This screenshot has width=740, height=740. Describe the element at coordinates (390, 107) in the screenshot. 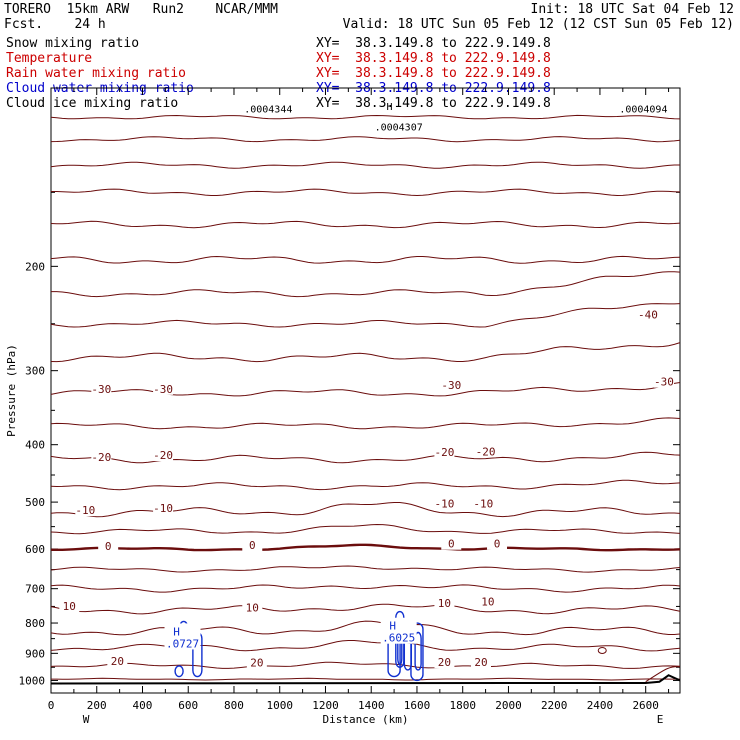

I see `top-annotation: H` at that location.